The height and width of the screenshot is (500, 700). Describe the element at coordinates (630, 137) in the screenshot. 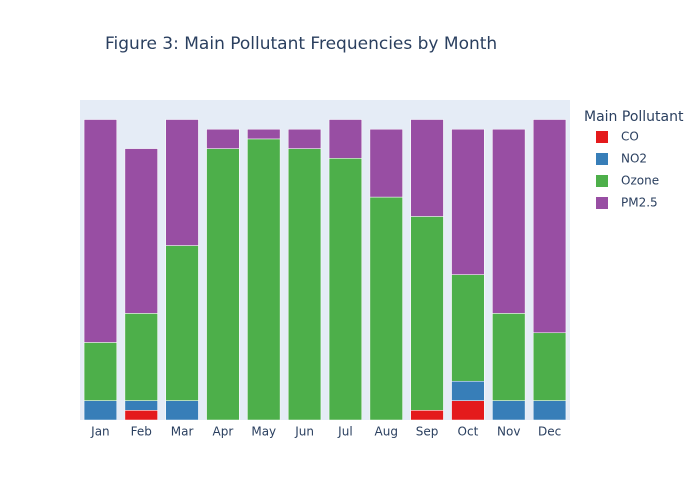

I see `legend-label: CO` at that location.